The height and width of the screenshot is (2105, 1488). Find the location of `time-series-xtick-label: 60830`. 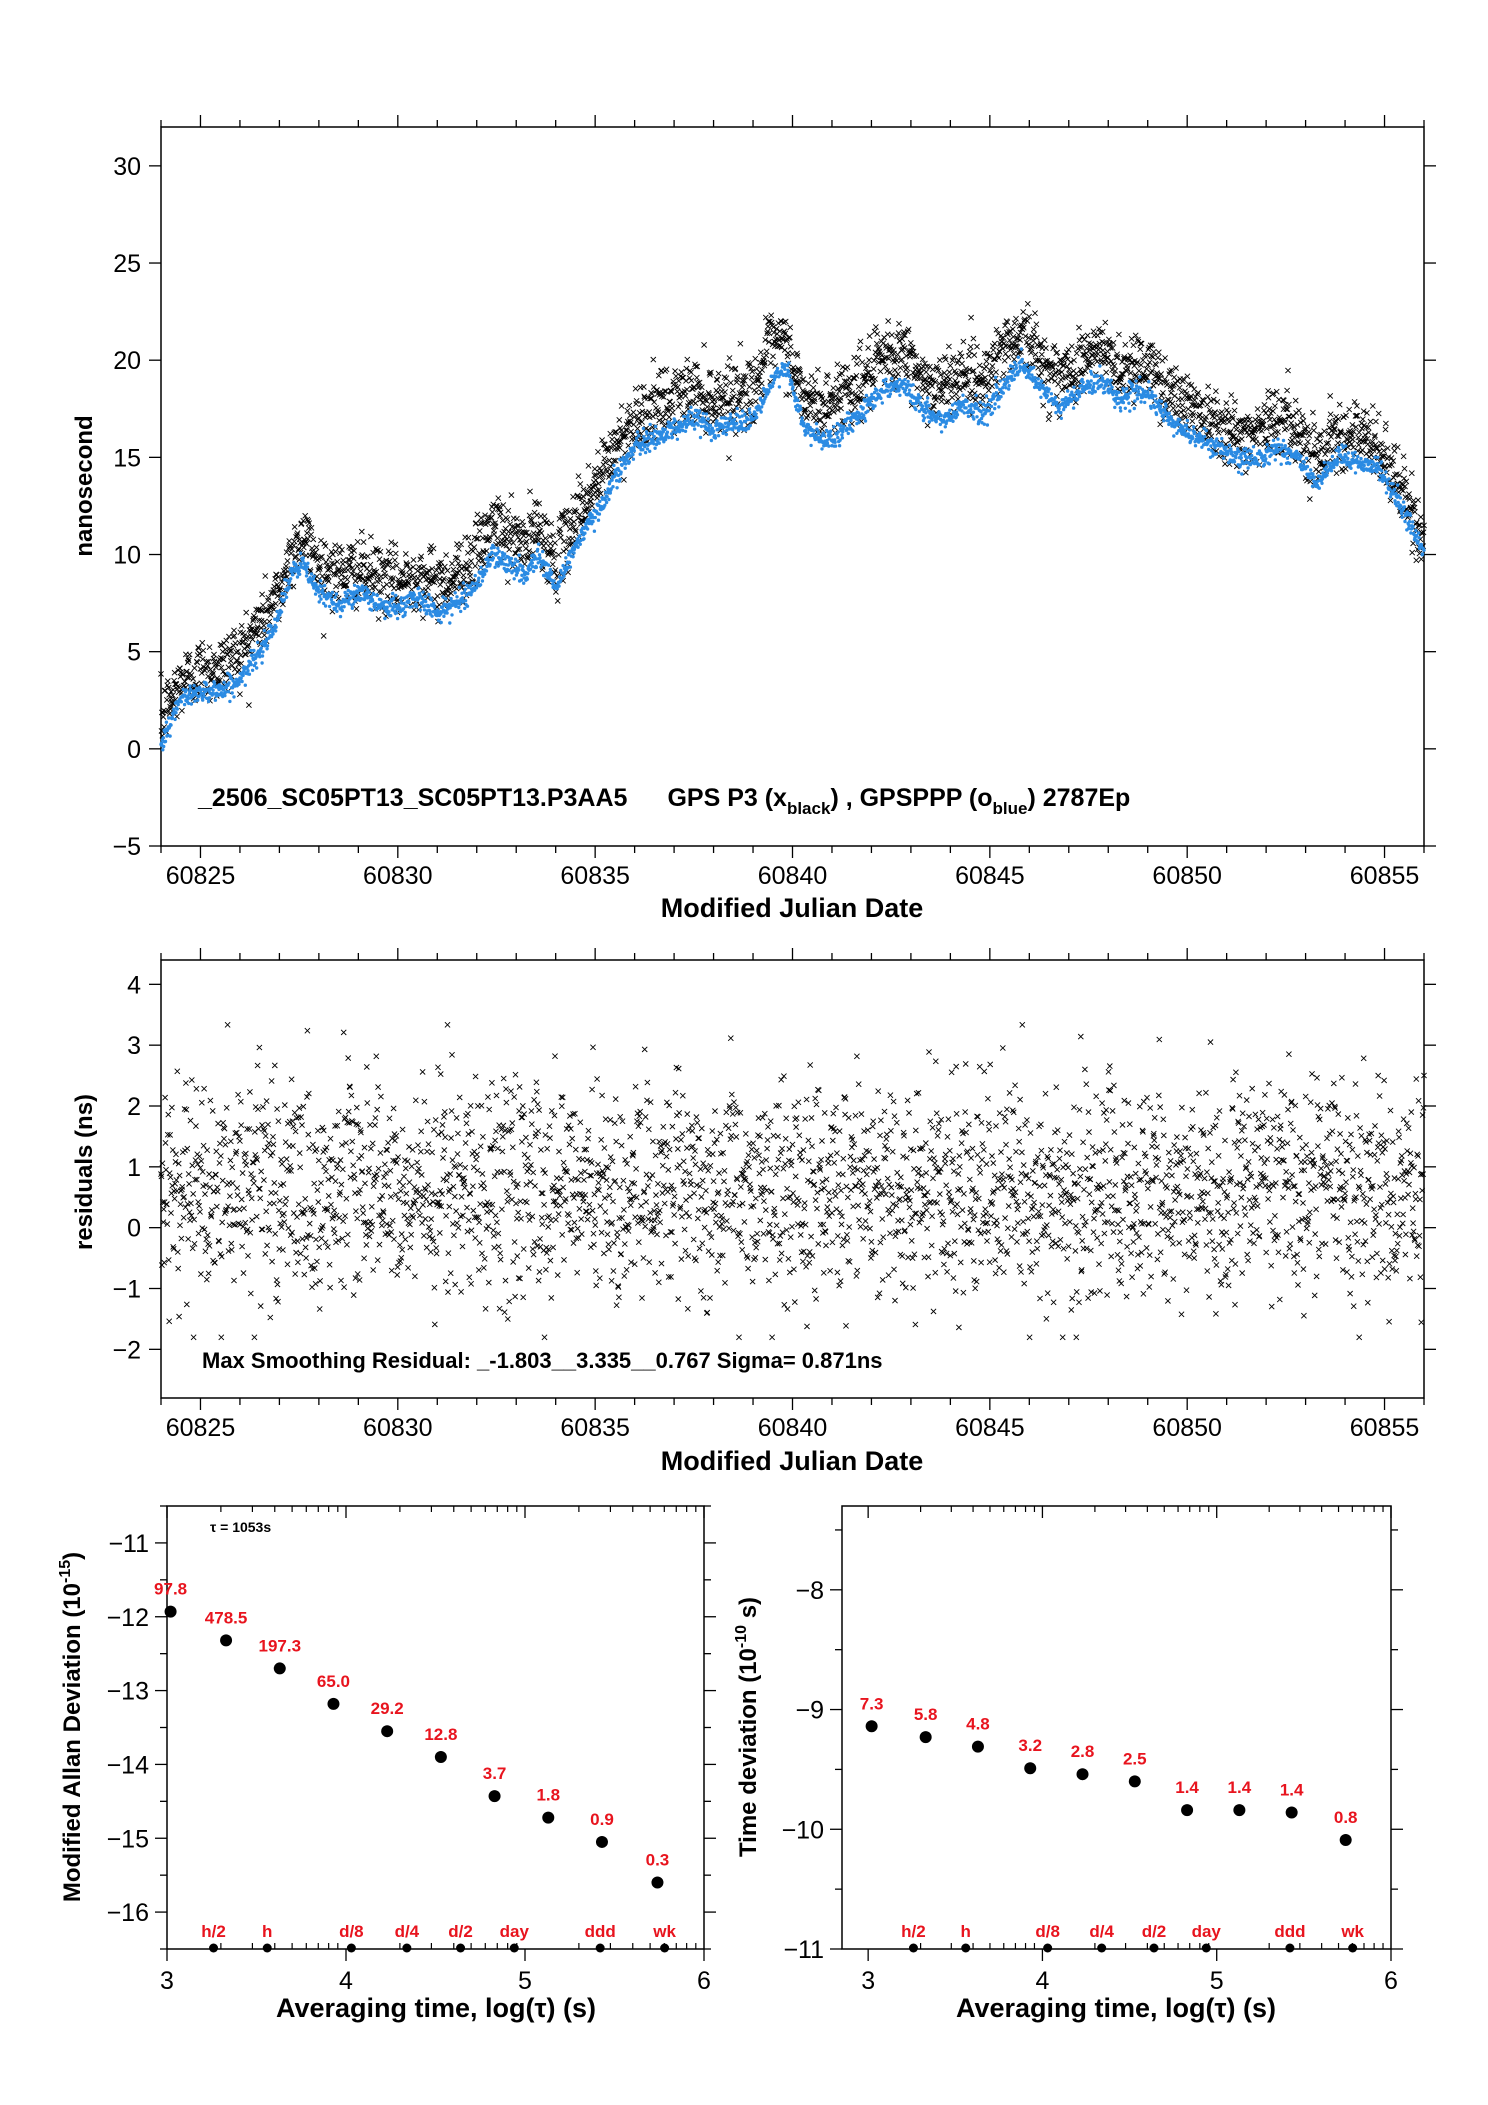

time-series-xtick-label: 60830 is located at coordinates (398, 876).